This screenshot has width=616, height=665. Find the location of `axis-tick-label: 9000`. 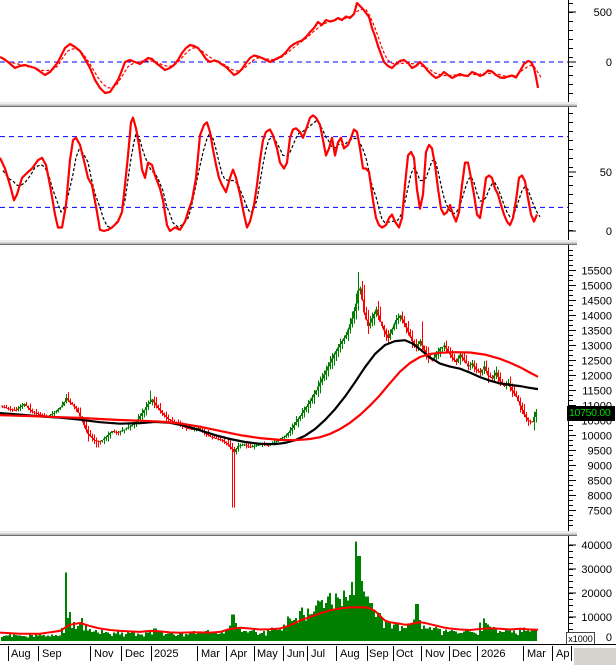

axis-tick-label: 9000 is located at coordinates (600, 467).